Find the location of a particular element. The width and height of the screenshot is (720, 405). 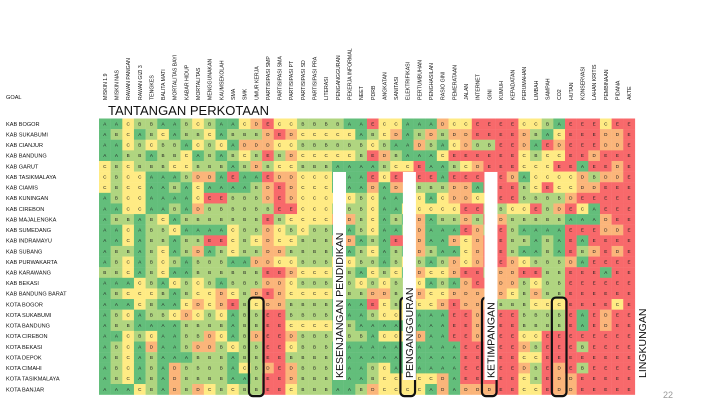

column-label: PERUMAHAN is located at coordinates (525, 83).